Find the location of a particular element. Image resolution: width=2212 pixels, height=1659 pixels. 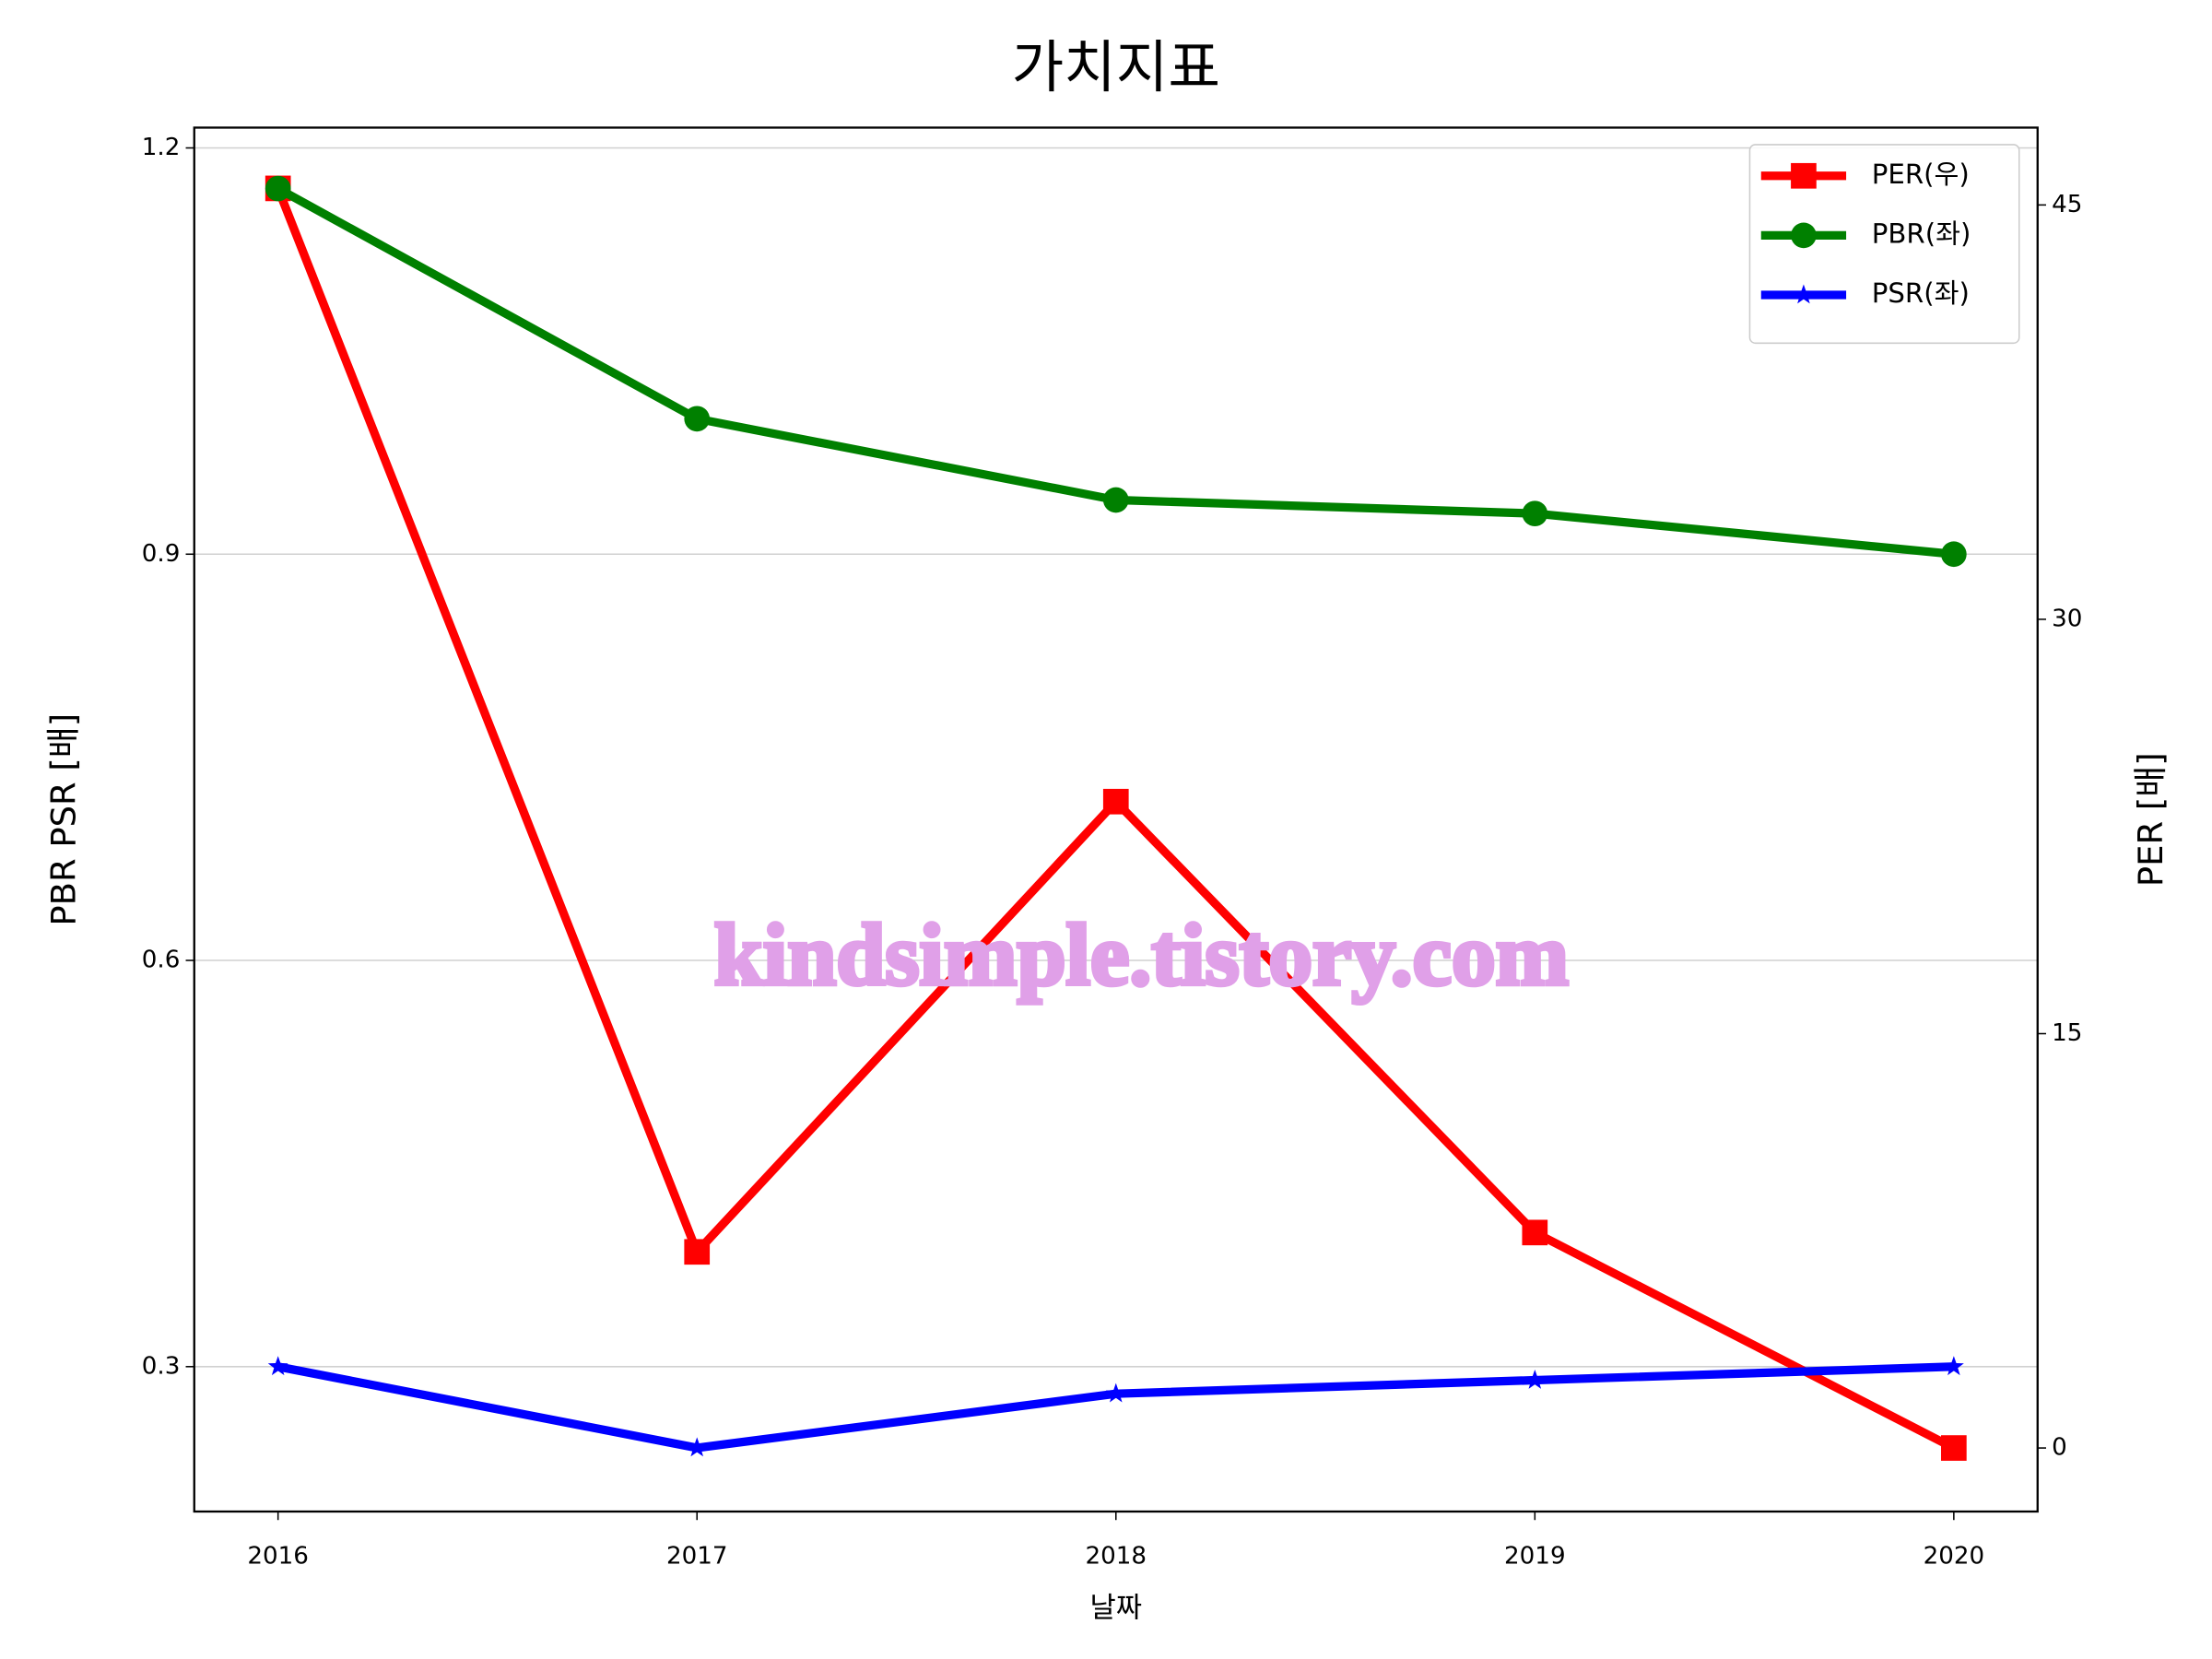

y-tick-label: 0.3 is located at coordinates (161, 1366).